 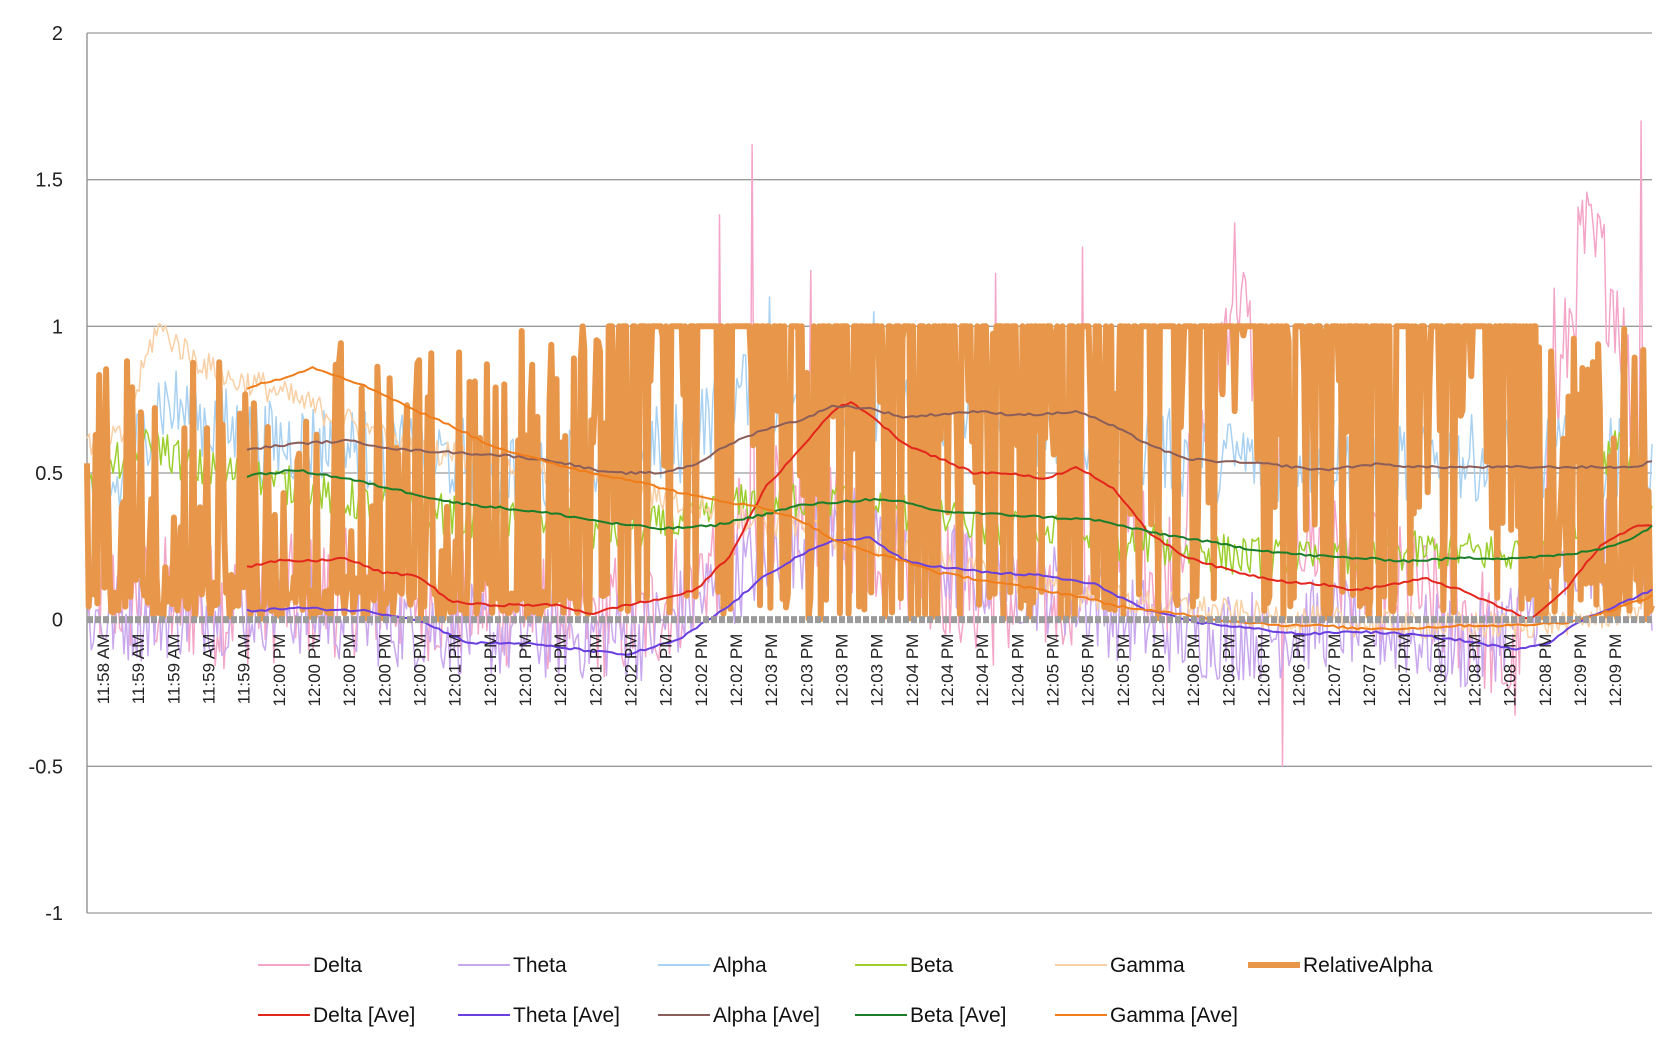 What do you see at coordinates (1147, 965) in the screenshot?
I see `legend-label-gamma: Gamma` at bounding box center [1147, 965].